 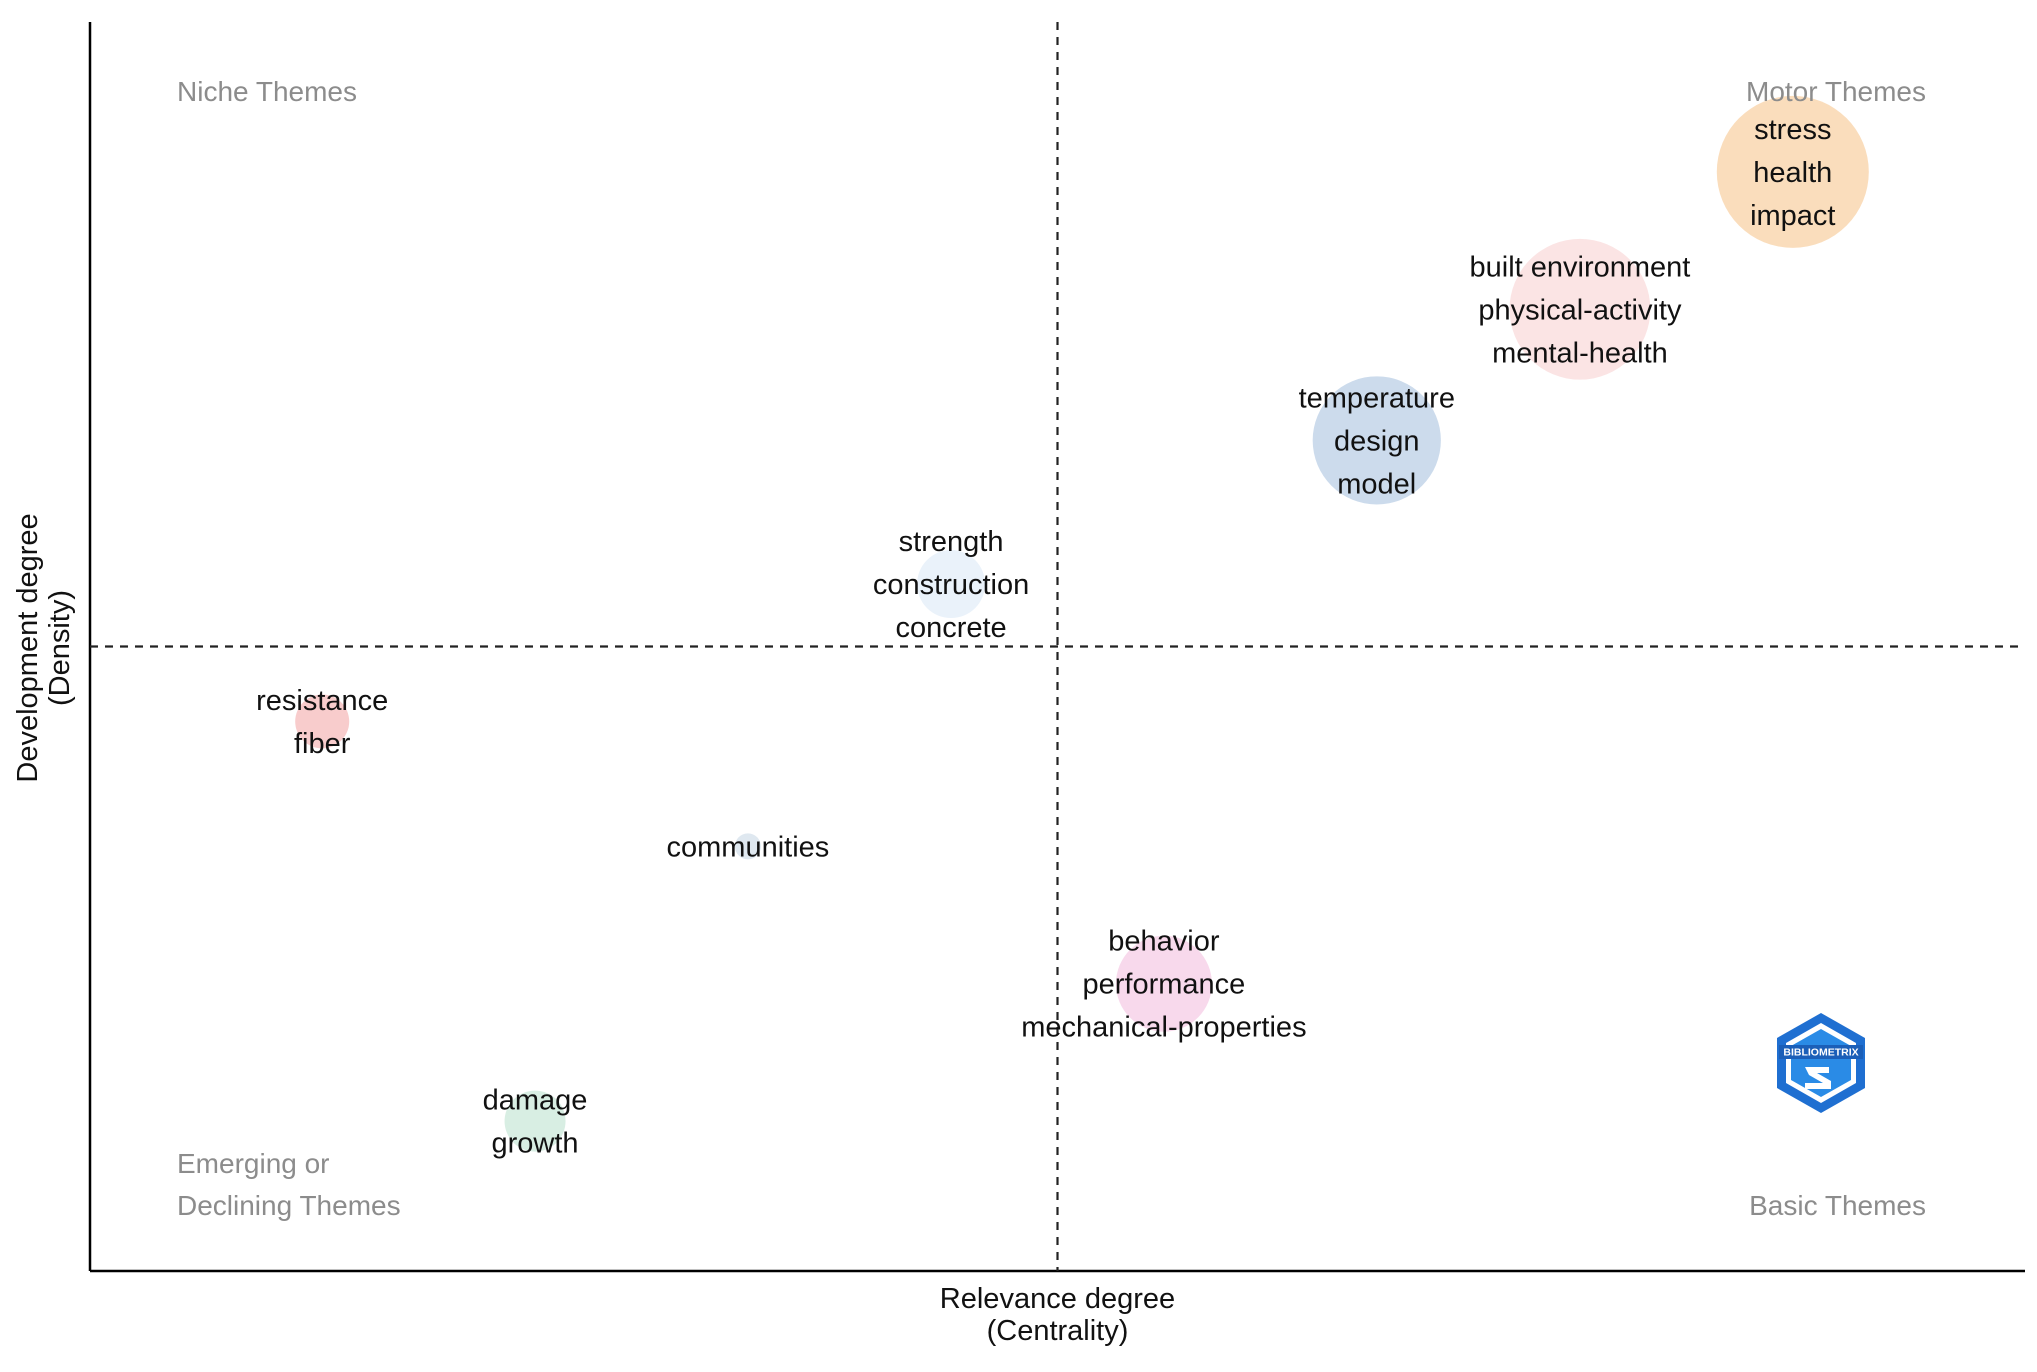 What do you see at coordinates (1377, 398) in the screenshot?
I see `cluster-label-2-0: temperature` at bounding box center [1377, 398].